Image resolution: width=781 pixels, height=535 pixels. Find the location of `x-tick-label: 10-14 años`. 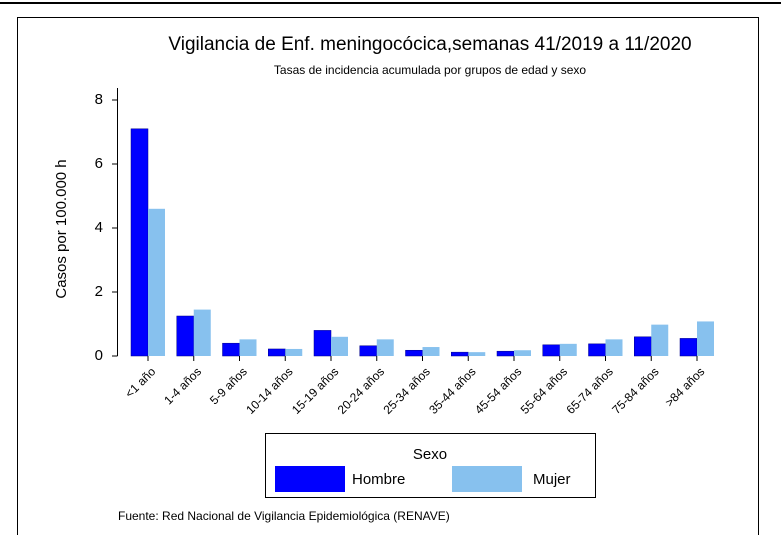

x-tick-label: 10-14 años is located at coordinates (269, 390).